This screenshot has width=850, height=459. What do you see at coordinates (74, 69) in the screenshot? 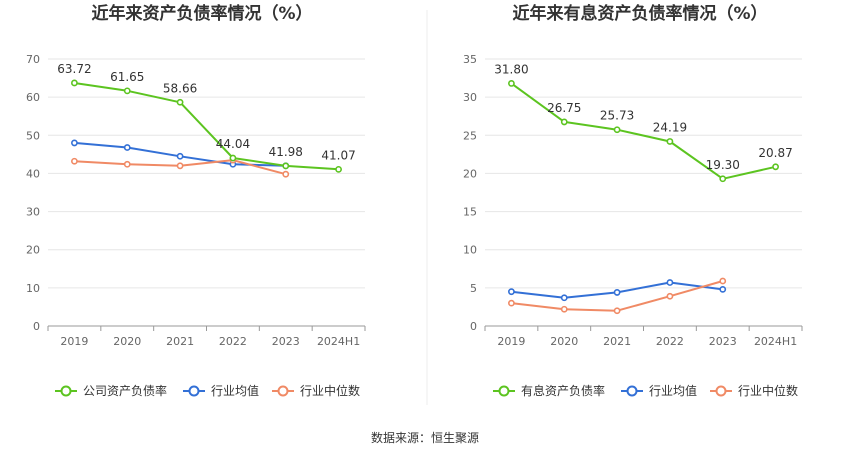
I see `data-label: 63.72` at bounding box center [74, 69].